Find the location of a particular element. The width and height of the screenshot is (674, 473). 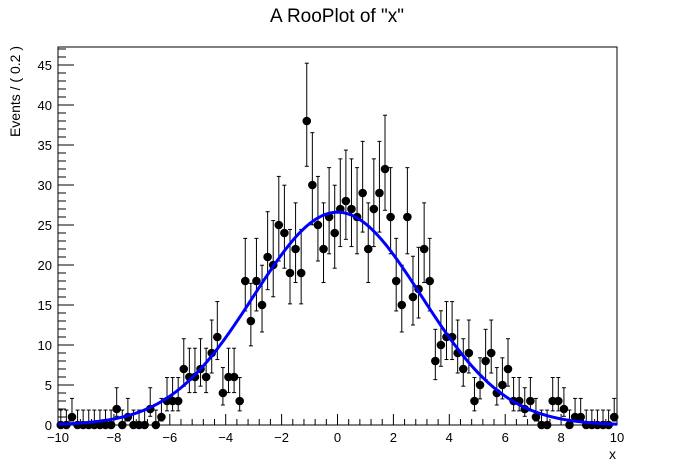

y-tick-label: 5 is located at coordinates (48, 385).